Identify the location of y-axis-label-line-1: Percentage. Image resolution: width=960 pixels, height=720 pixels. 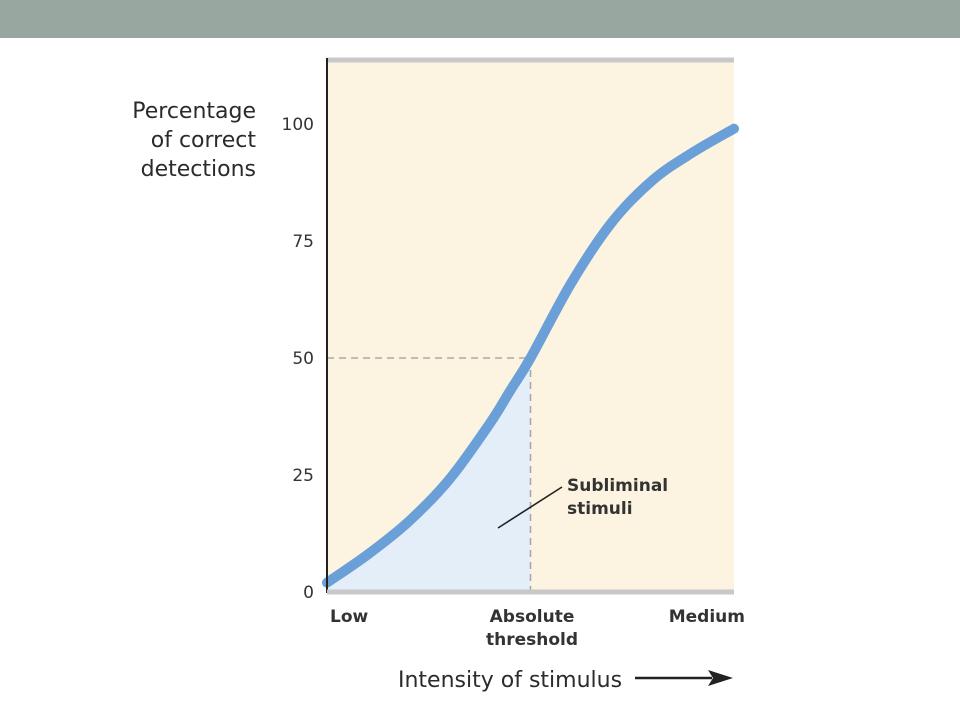
(194, 111).